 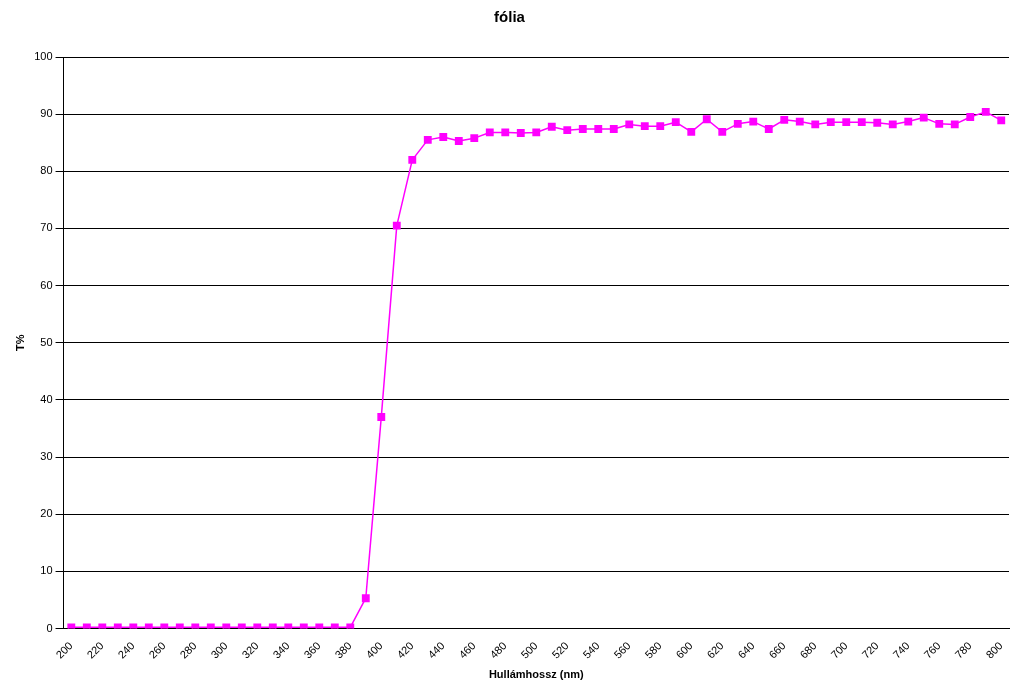 I want to click on x-tick-label: 560, so click(x=622, y=650).